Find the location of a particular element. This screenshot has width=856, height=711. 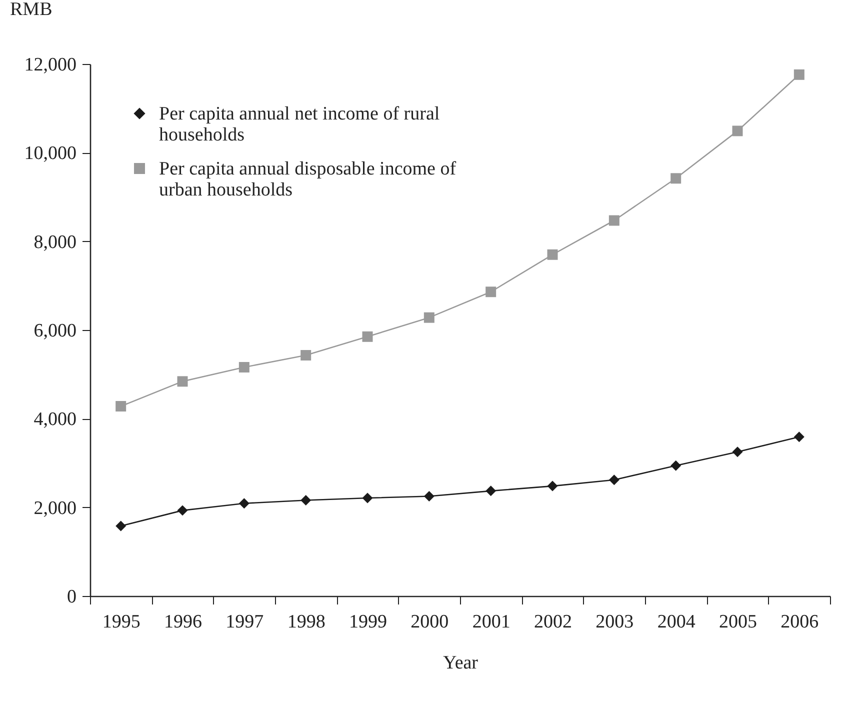

x-tick-label: 2001 is located at coordinates (491, 622).